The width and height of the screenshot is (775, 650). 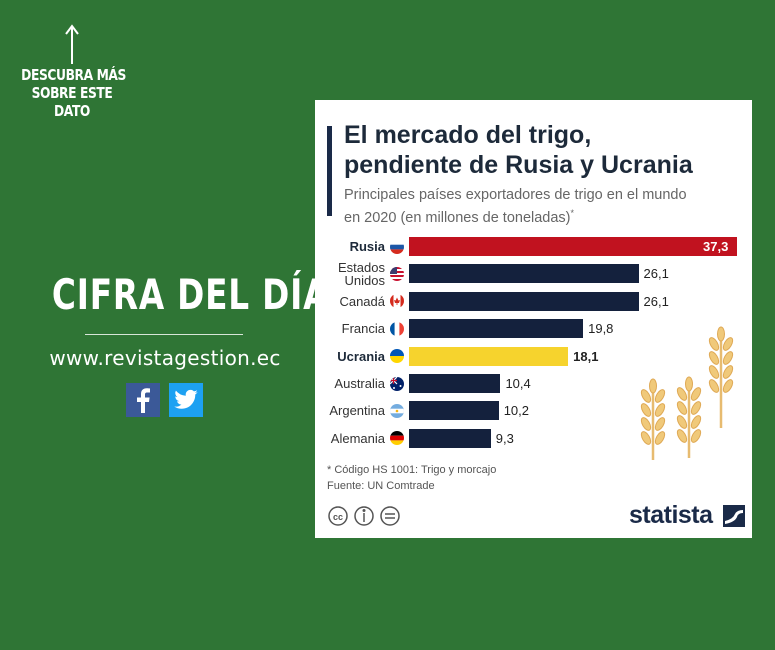 I want to click on headline: CIFRA DEL DÍA, so click(x=190, y=294).